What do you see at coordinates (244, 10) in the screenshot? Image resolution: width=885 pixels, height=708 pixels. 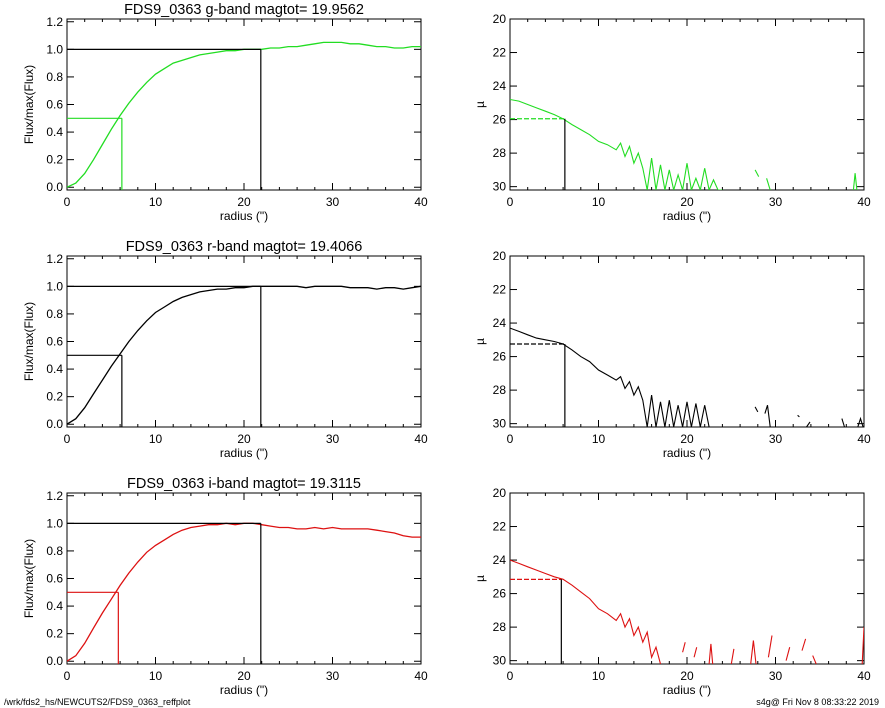 I see `chart-title: FDS9_0363 g-band magtot= 19.9562` at bounding box center [244, 10].